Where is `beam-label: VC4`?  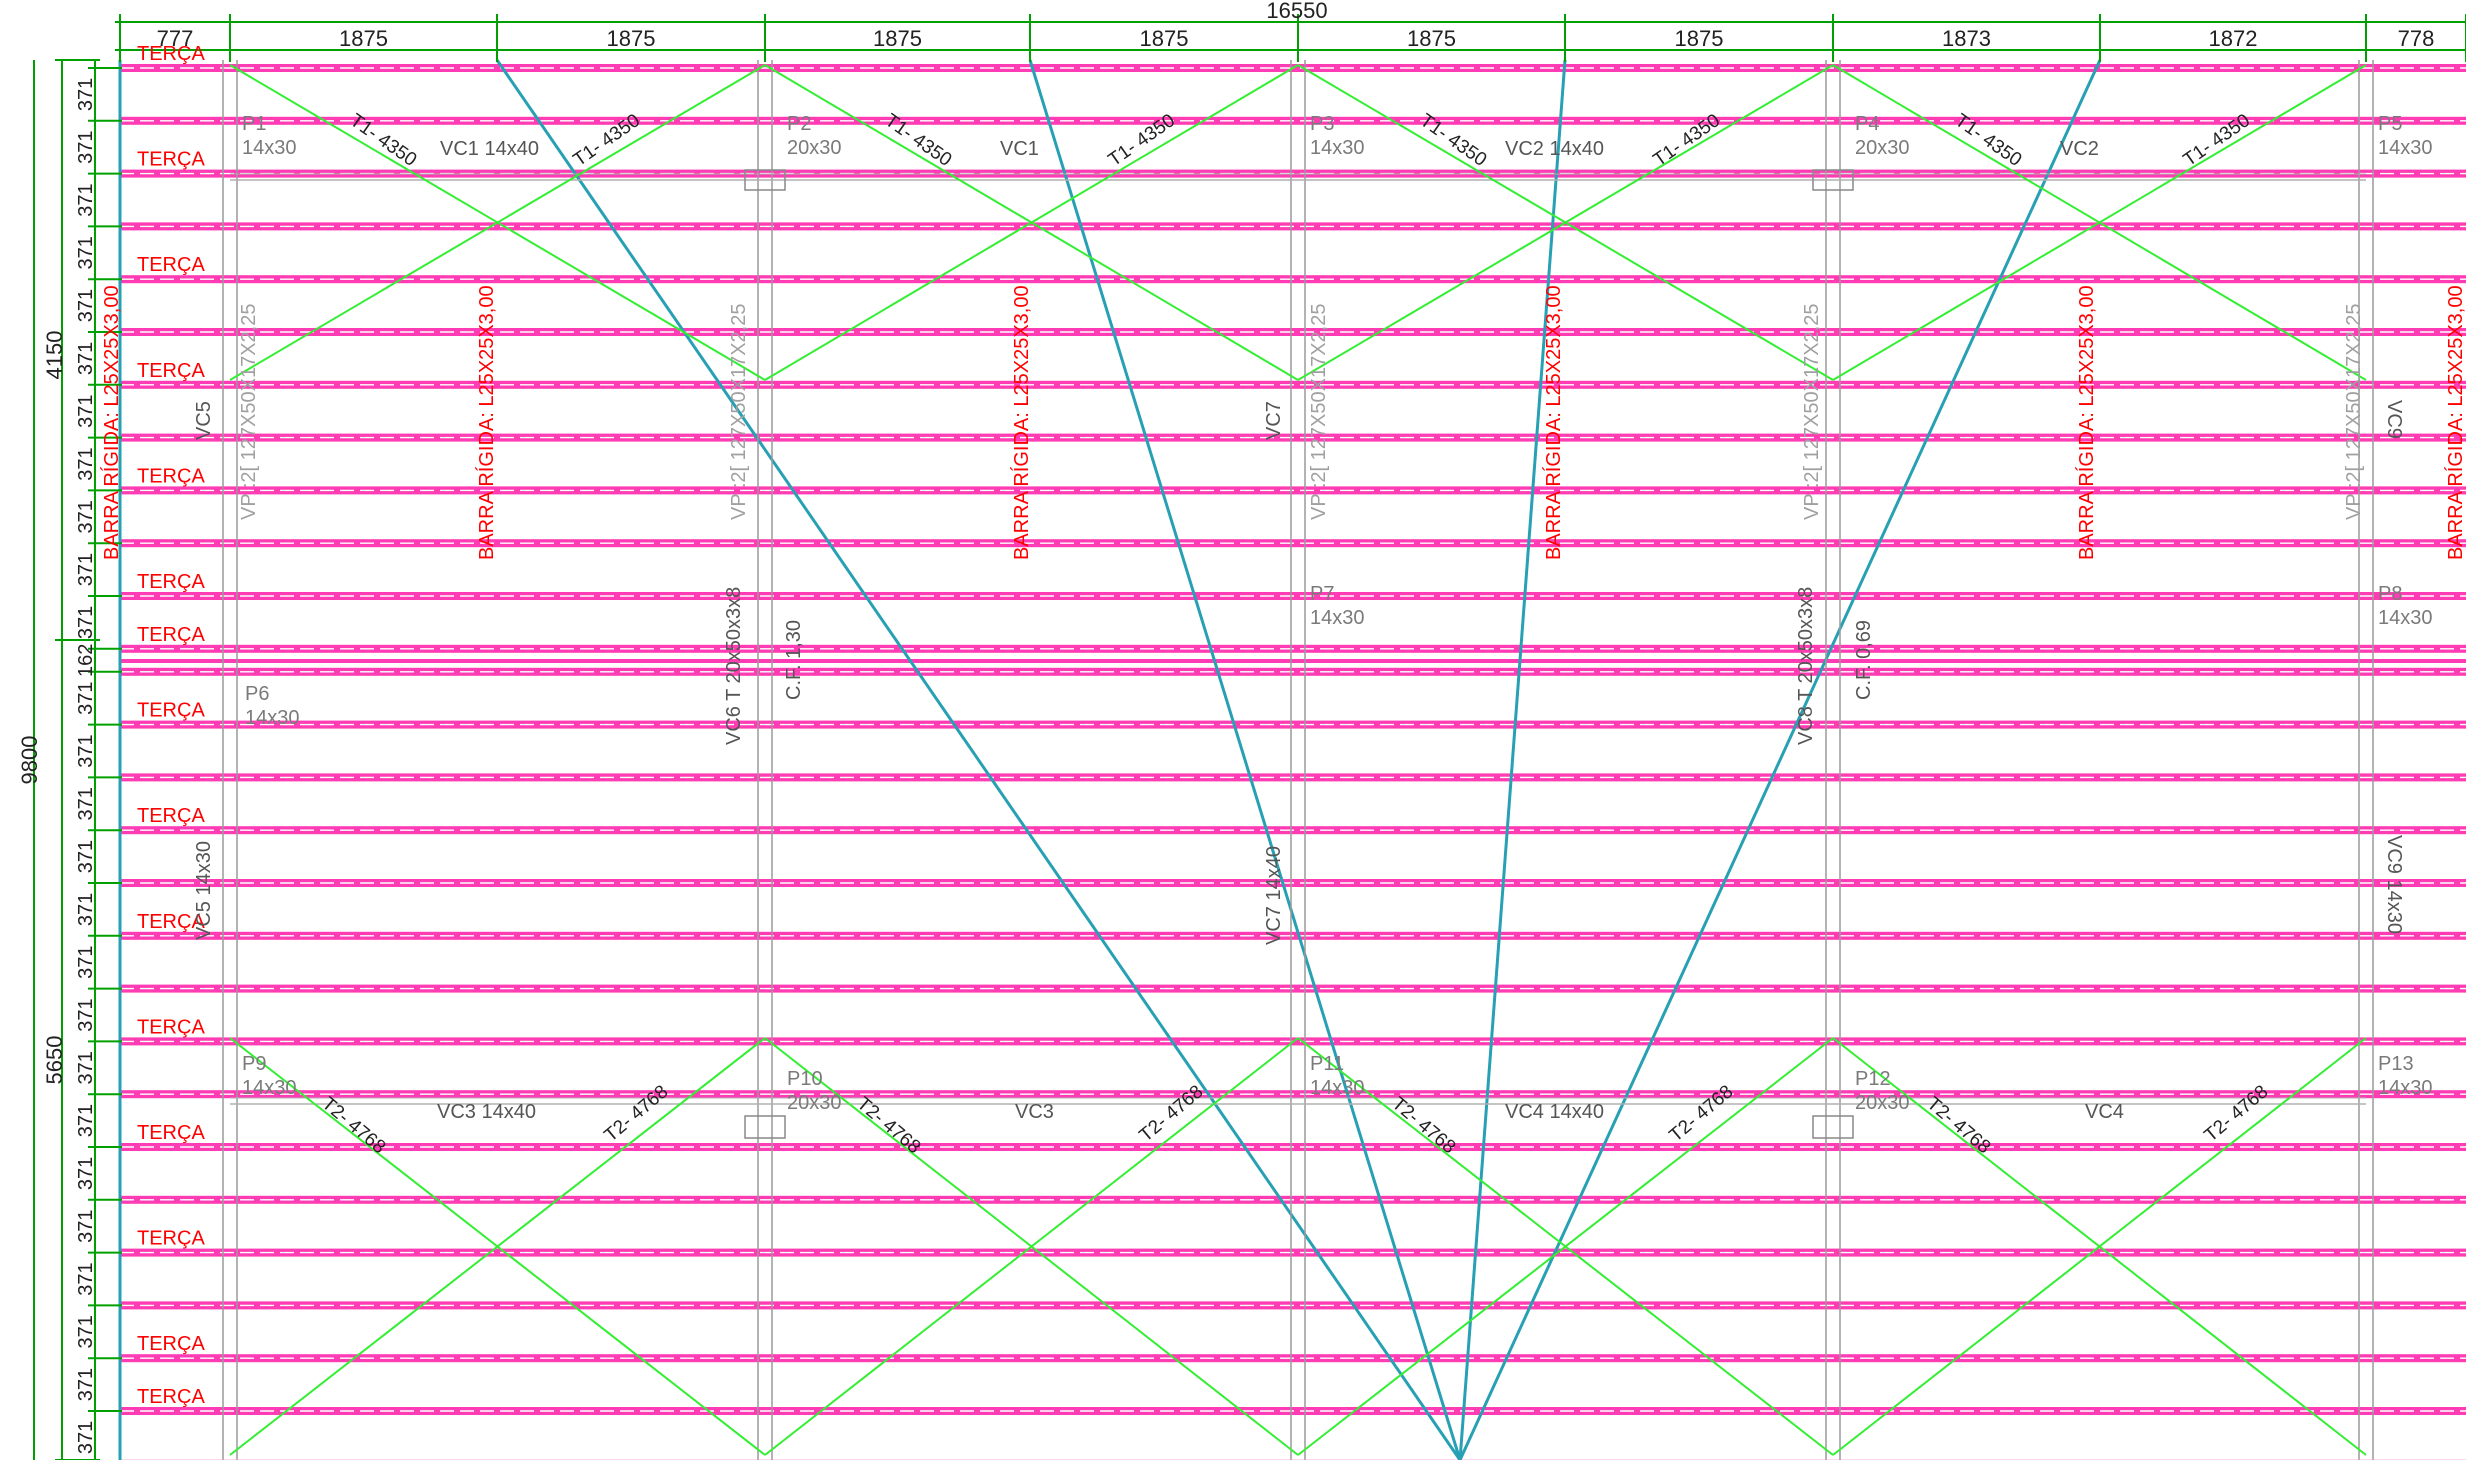
beam-label: VC4 is located at coordinates (2104, 1112).